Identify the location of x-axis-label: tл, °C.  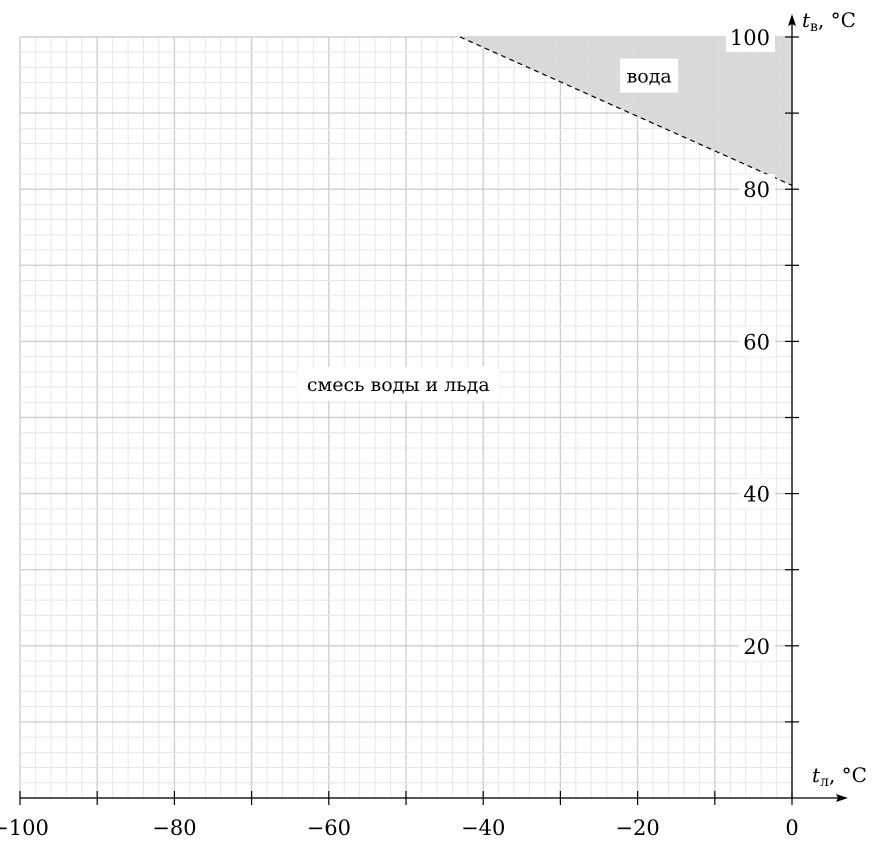
(839, 776).